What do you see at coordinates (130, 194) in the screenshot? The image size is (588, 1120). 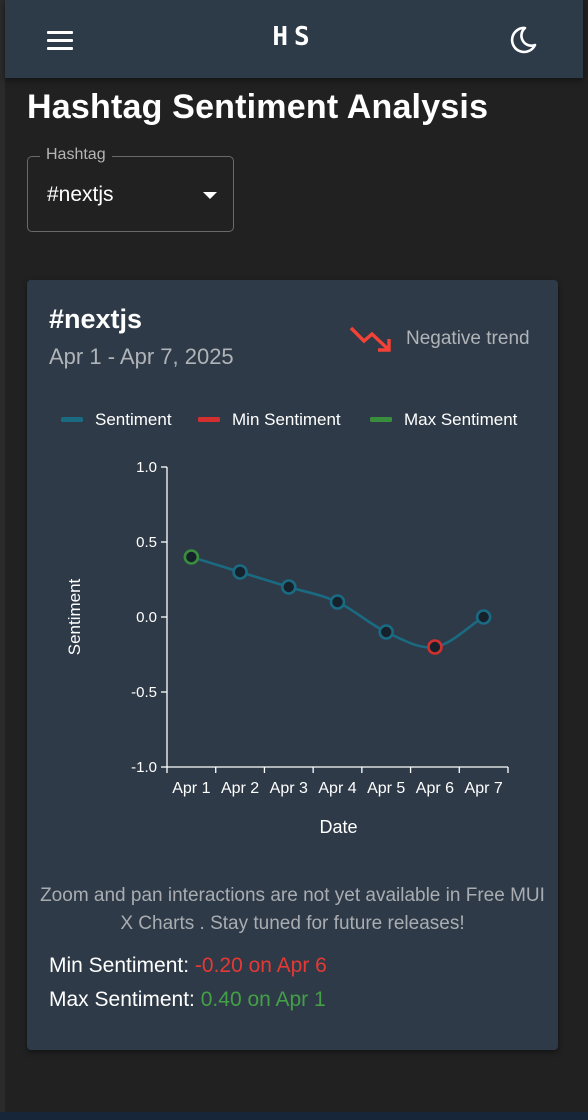 I see `hashtag-select: Hashtag #nextjs` at bounding box center [130, 194].